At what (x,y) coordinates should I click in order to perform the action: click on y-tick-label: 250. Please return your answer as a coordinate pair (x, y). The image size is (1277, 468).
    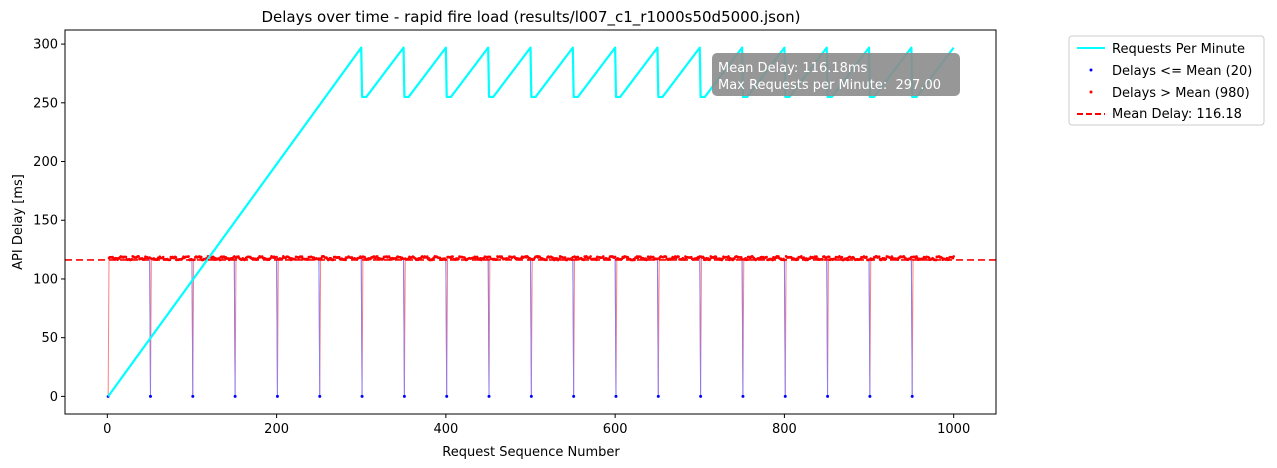
    Looking at the image, I should click on (45, 103).